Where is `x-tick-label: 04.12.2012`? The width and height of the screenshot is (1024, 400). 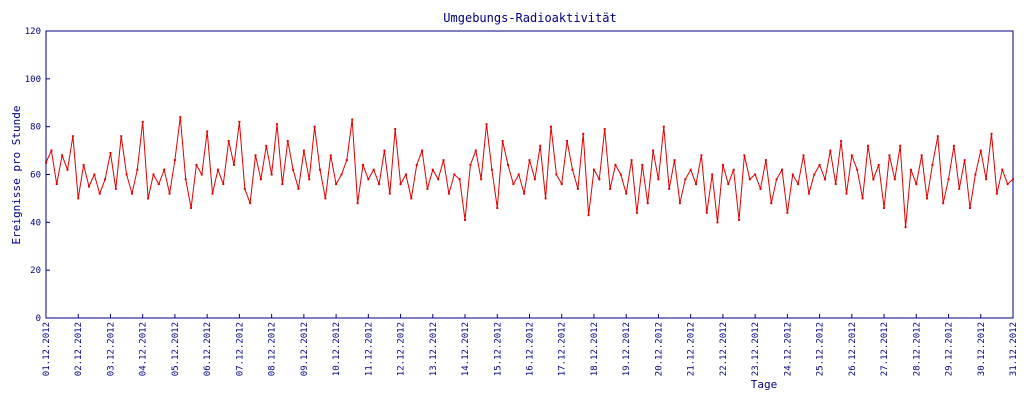 x-tick-label: 04.12.2012 is located at coordinates (144, 349).